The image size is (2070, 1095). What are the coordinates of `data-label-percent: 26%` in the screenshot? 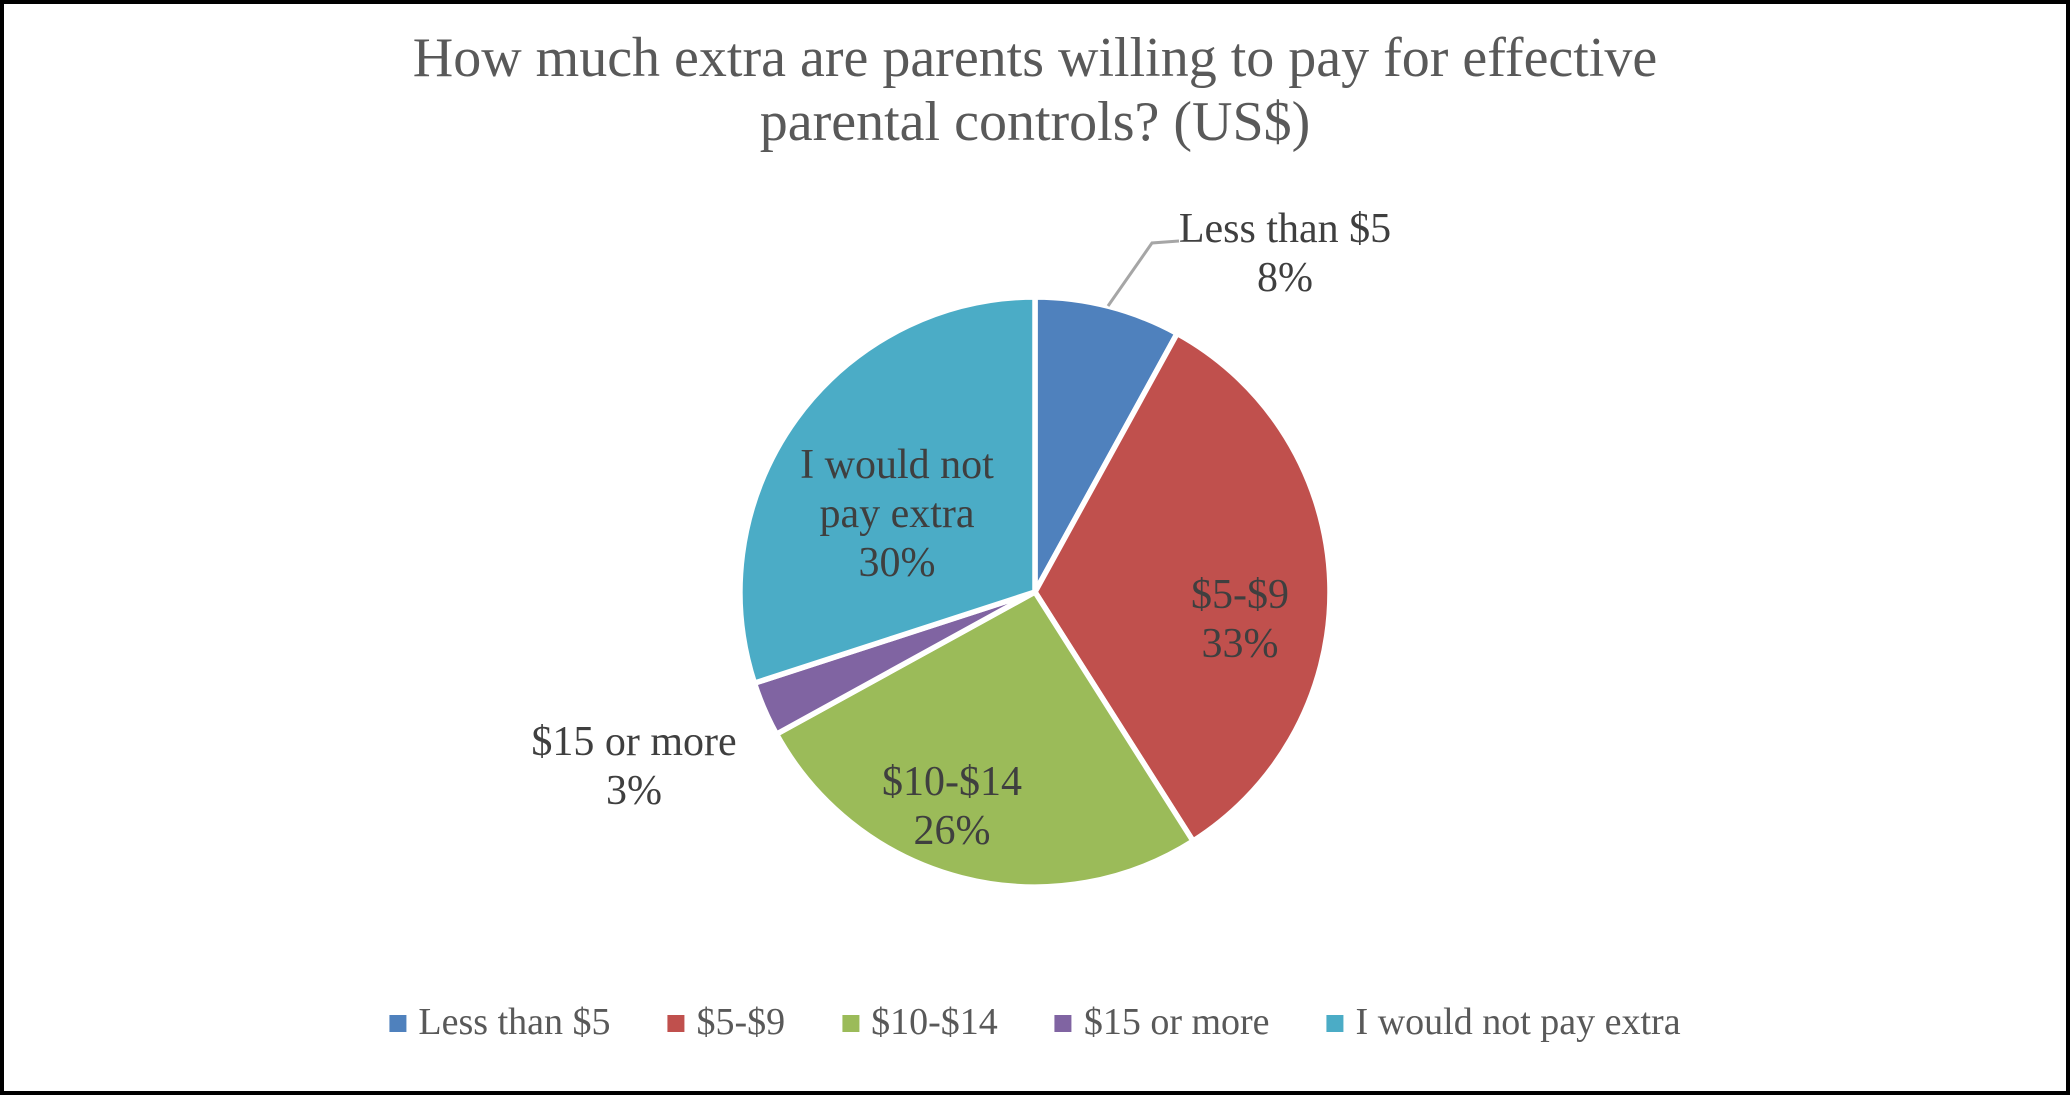 It's located at (952, 831).